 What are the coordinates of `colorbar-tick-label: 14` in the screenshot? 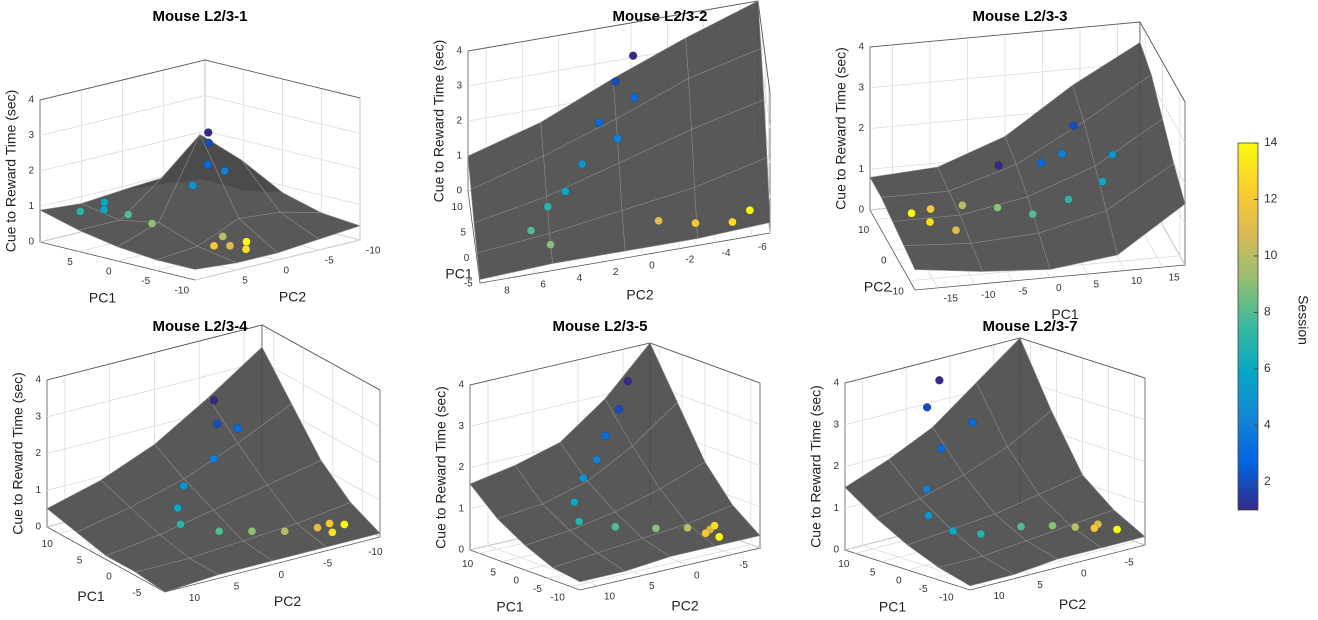 It's located at (1271, 142).